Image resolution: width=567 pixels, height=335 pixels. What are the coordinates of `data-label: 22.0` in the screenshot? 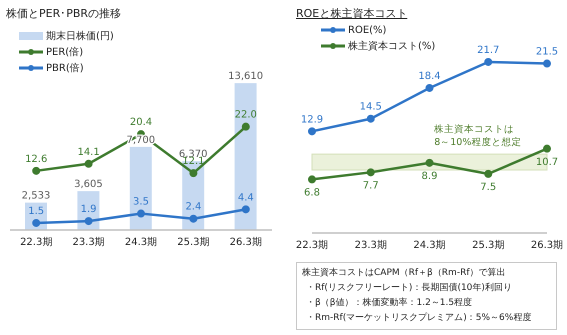 It's located at (245, 115).